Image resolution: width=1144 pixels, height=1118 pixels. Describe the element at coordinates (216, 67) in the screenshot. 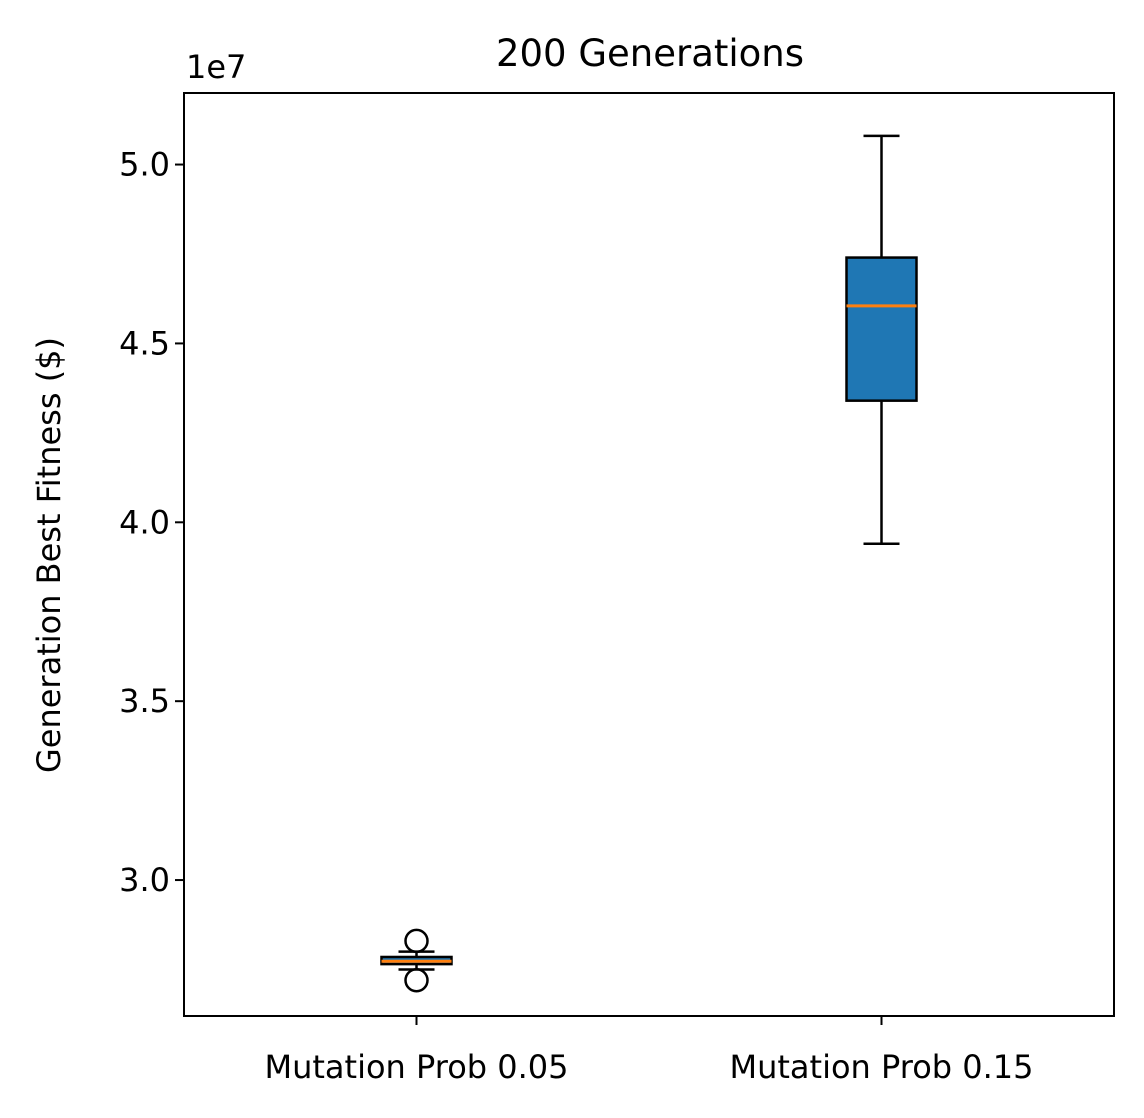

I see `y-offset-label: 1e7` at that location.